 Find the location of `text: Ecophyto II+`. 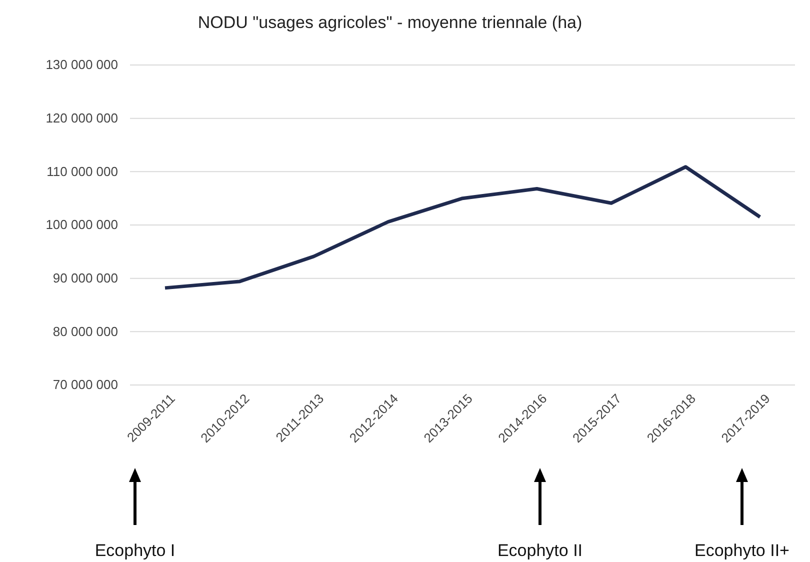

text: Ecophyto II+ is located at coordinates (742, 550).